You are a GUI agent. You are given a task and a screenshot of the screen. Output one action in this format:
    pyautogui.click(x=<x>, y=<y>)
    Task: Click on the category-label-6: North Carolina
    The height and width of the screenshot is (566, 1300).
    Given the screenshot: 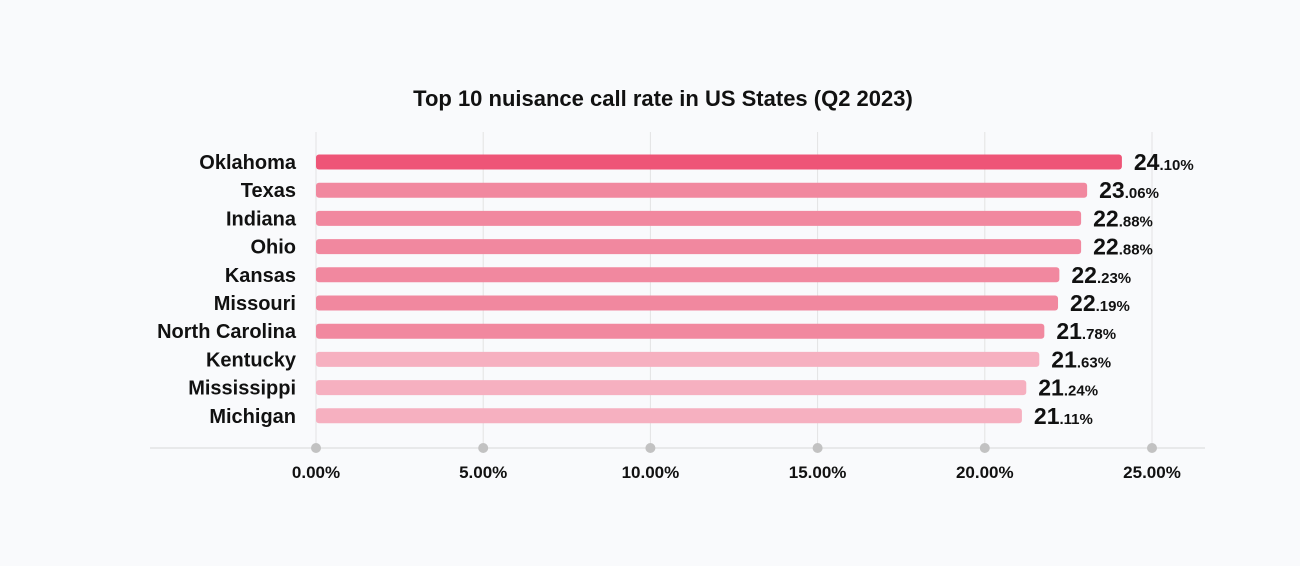 What is the action you would take?
    pyautogui.click(x=227, y=332)
    